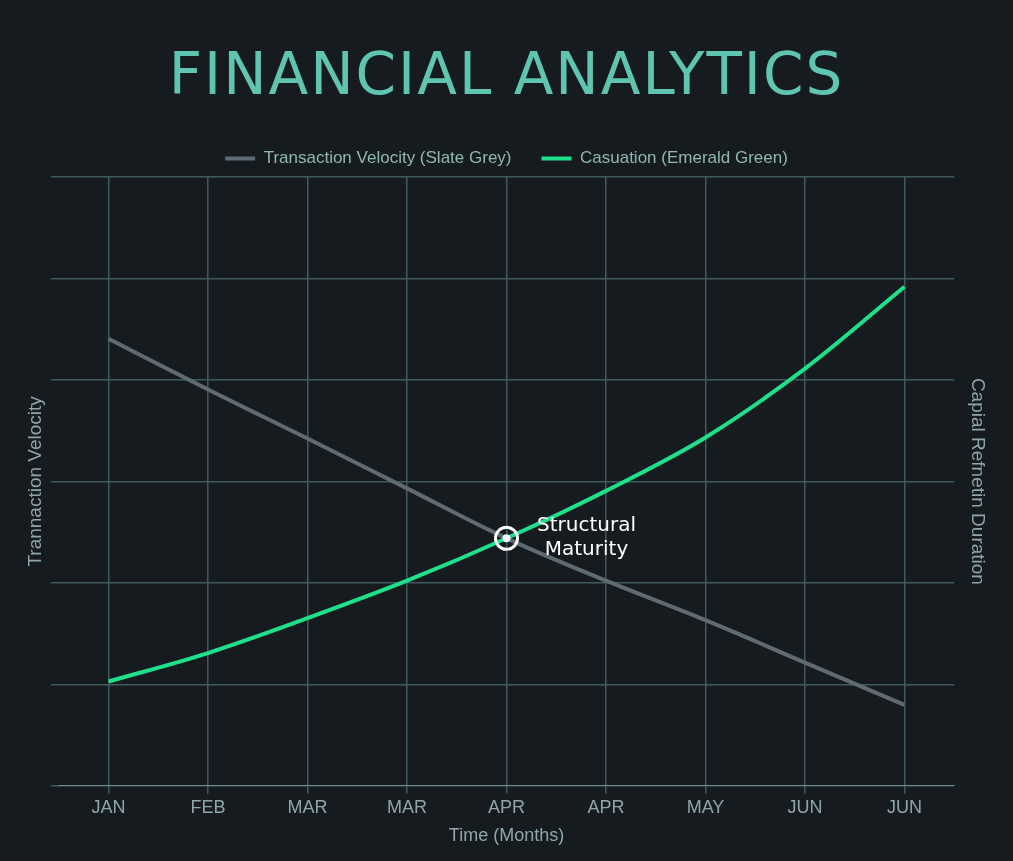  I want to click on chart-title: FINANCIAL ANALYTICS, so click(506, 74).